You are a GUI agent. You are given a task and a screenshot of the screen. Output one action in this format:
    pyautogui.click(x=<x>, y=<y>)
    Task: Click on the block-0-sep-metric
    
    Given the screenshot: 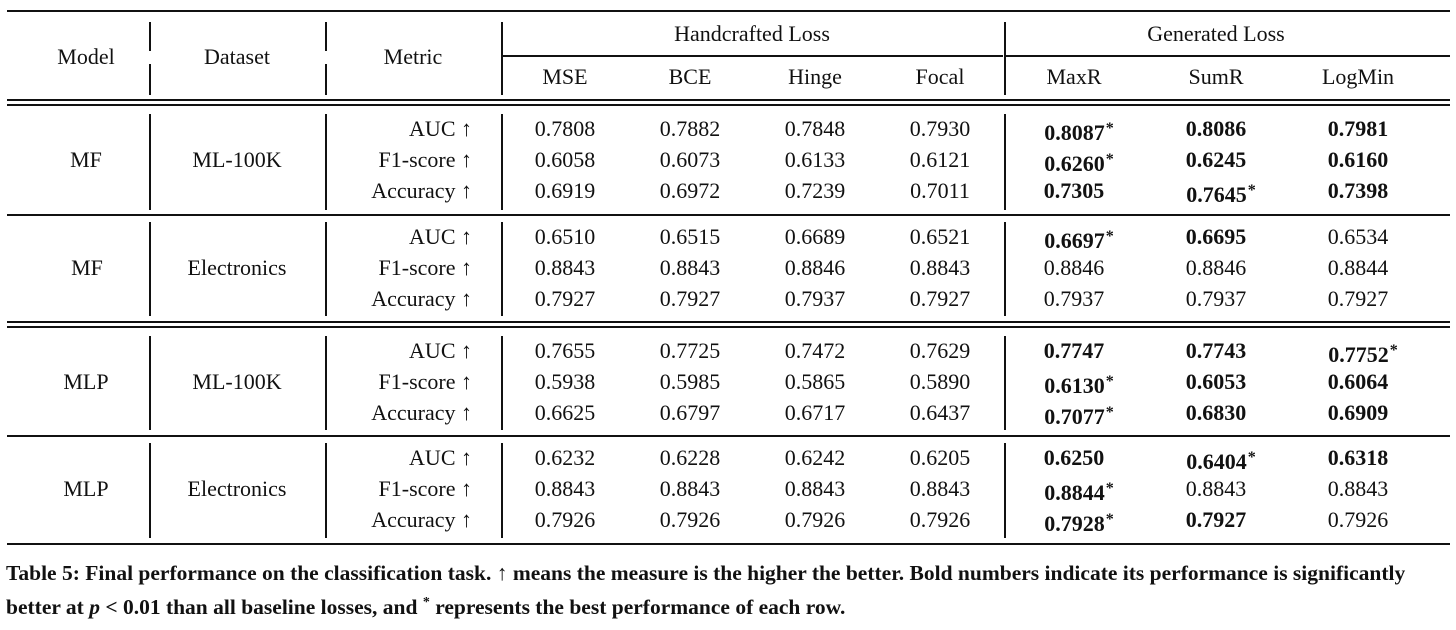 What is the action you would take?
    pyautogui.click(x=502, y=162)
    